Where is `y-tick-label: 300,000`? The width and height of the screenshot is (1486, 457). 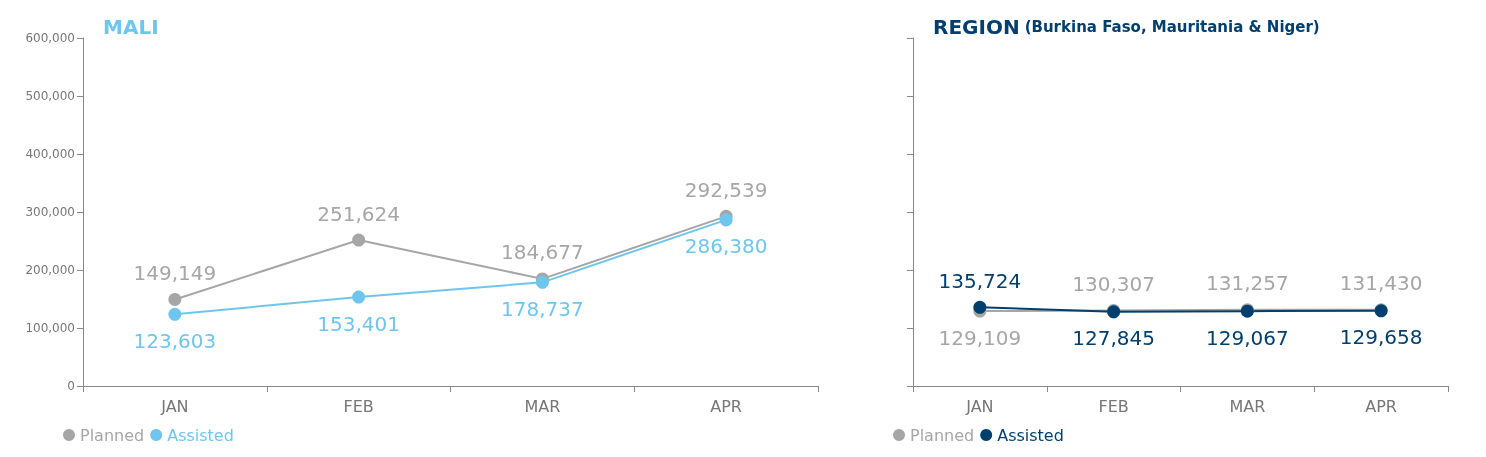 y-tick-label: 300,000 is located at coordinates (50, 212).